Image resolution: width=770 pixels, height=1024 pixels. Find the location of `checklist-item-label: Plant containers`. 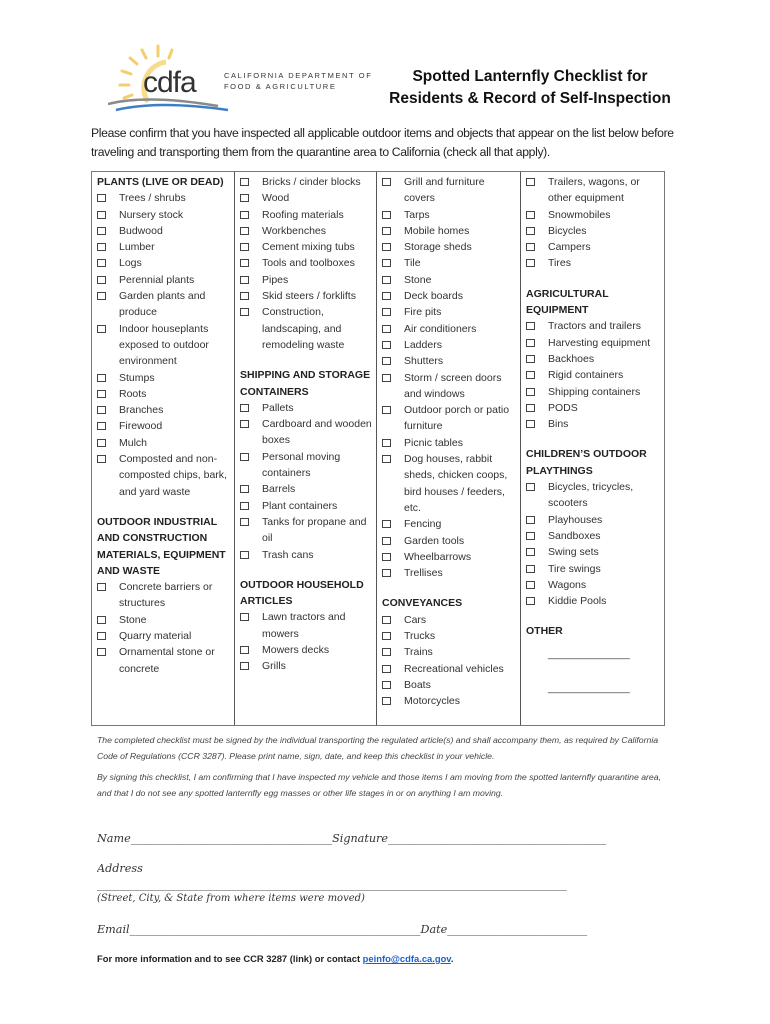

checklist-item-label: Plant containers is located at coordinates (300, 505).